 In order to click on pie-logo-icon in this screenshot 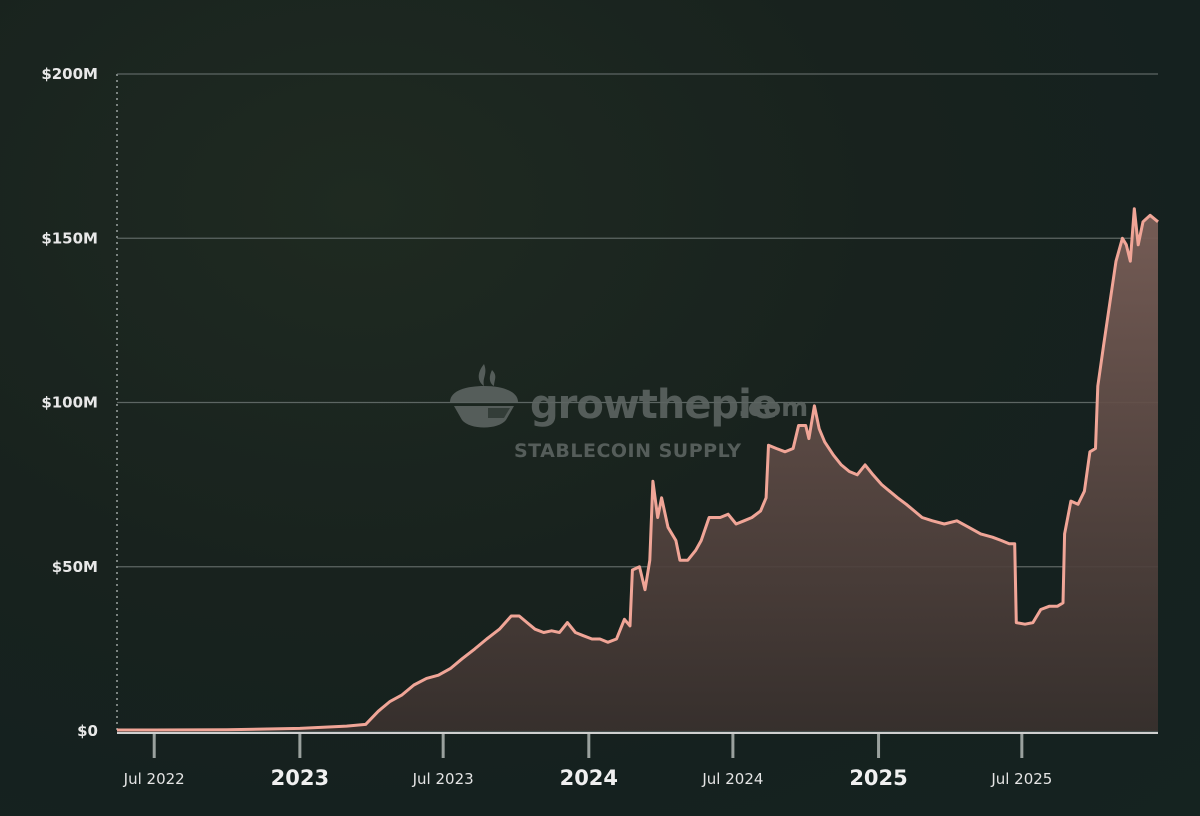, I will do `click(484, 396)`.